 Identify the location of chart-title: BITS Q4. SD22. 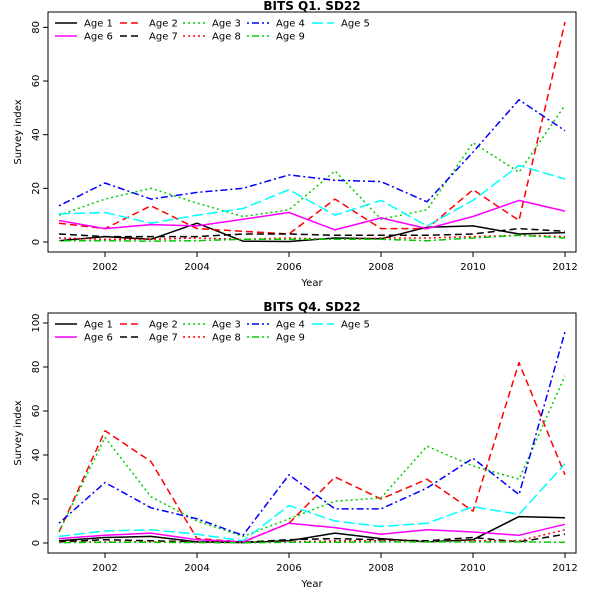
(311, 307).